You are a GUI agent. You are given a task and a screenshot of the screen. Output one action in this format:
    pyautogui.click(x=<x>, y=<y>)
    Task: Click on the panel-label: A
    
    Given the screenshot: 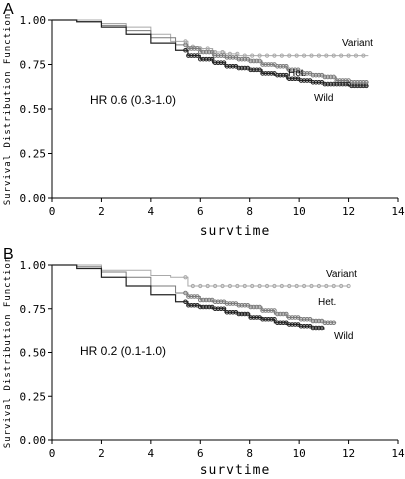 What is the action you would take?
    pyautogui.click(x=8, y=9)
    